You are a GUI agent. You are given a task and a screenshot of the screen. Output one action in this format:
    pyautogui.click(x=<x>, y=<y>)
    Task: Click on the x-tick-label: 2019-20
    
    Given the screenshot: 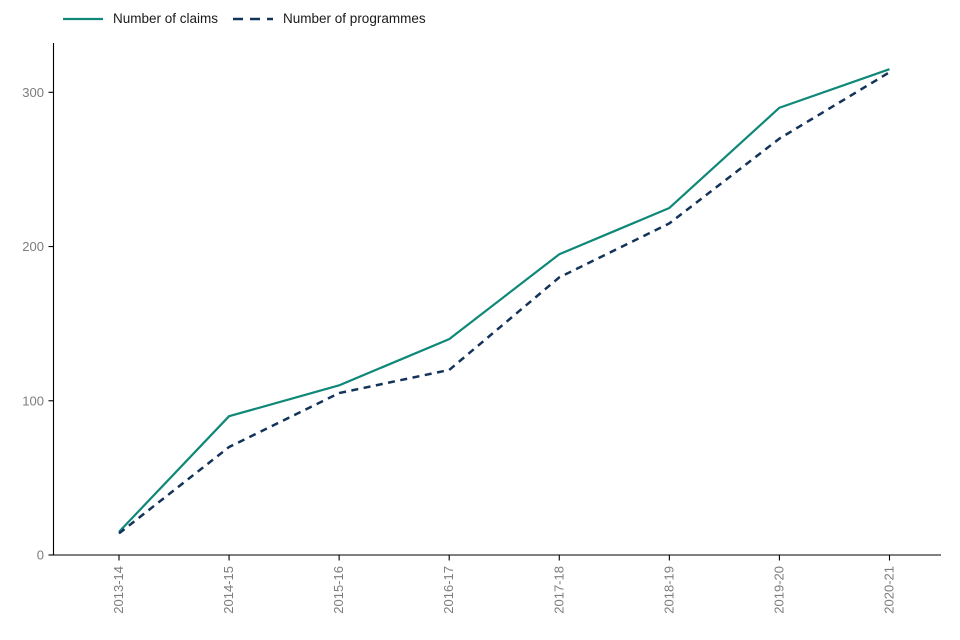 What is the action you would take?
    pyautogui.click(x=778, y=590)
    